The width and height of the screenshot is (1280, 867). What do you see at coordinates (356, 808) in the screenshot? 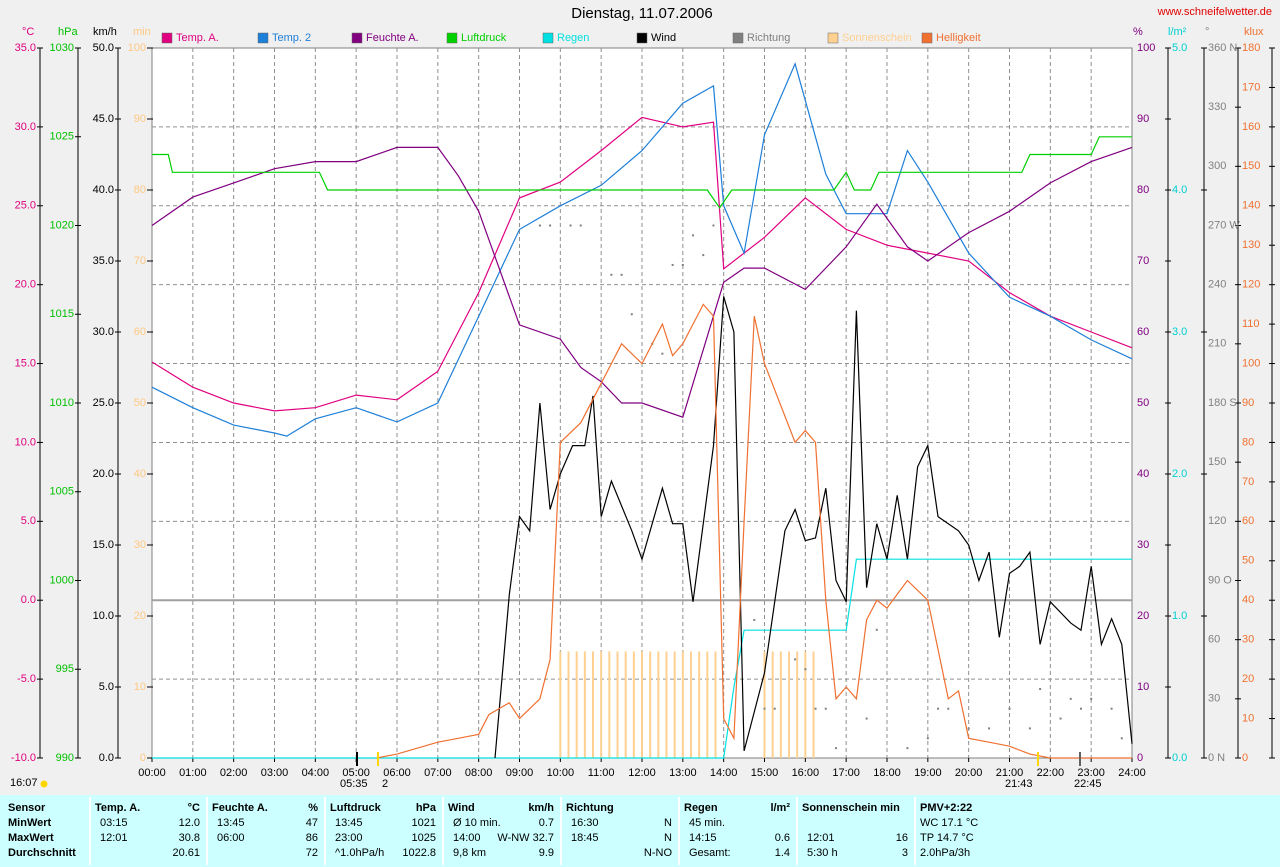
I see `table-header: Luftdruck` at bounding box center [356, 808].